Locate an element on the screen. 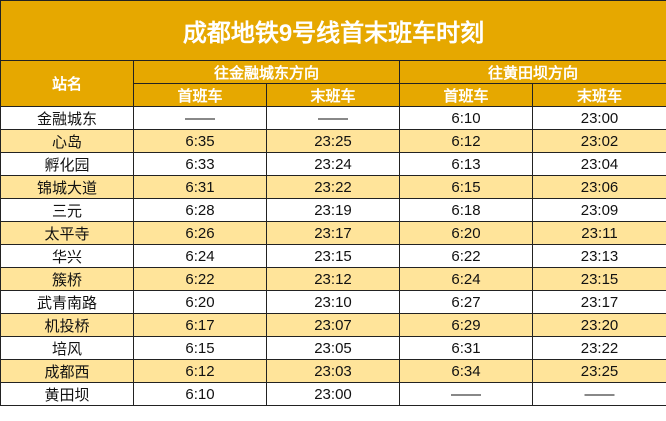 The image size is (666, 421). cell-d2-last: 23:06 is located at coordinates (598, 187).